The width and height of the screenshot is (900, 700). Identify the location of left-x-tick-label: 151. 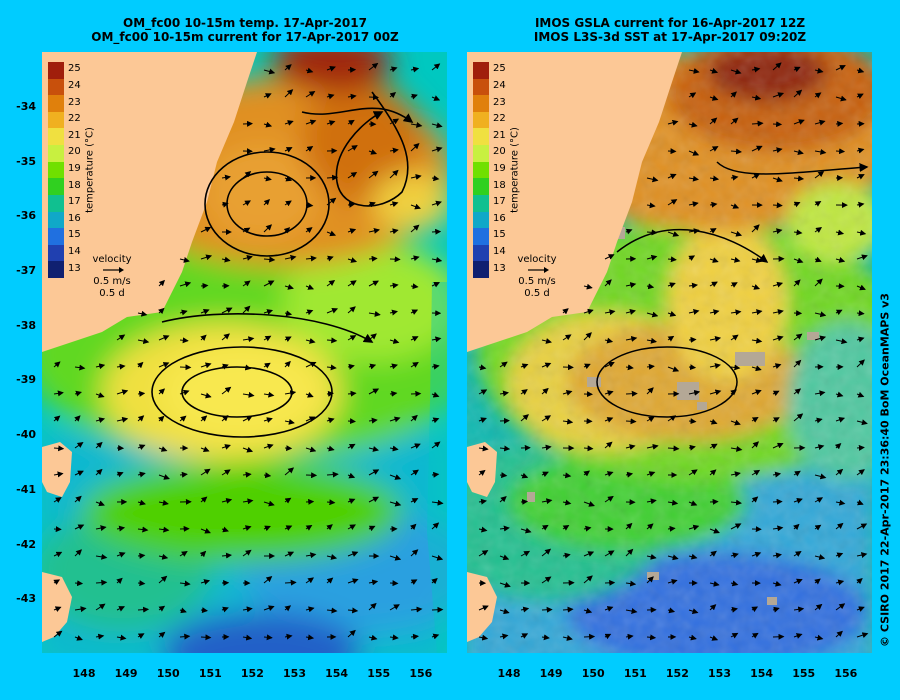
(210, 673).